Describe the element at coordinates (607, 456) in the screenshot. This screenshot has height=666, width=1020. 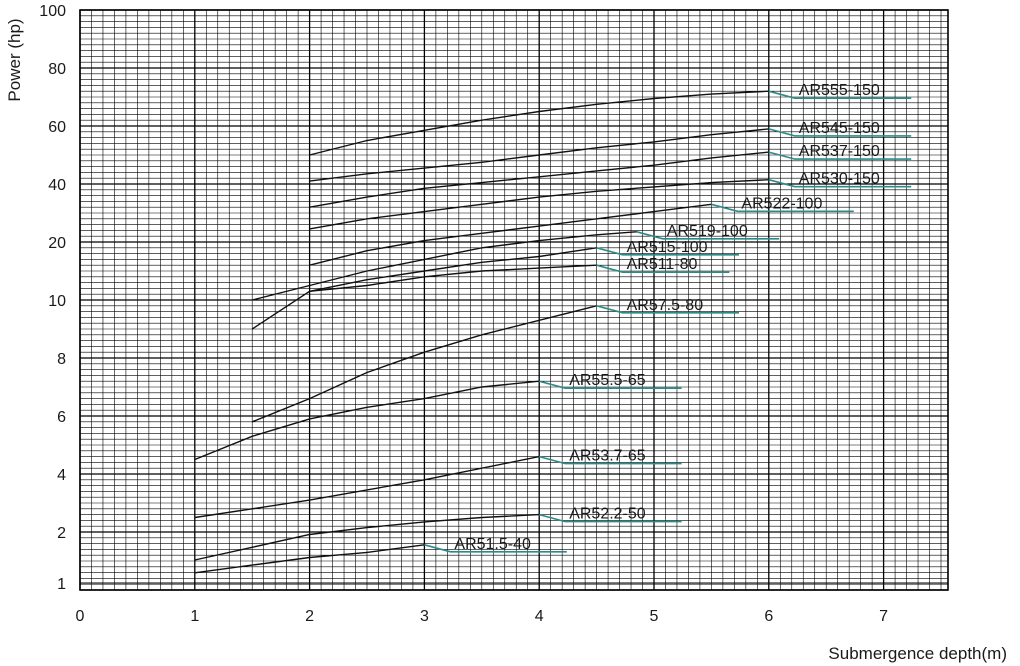
I see `series-label: AR53.7-65` at that location.